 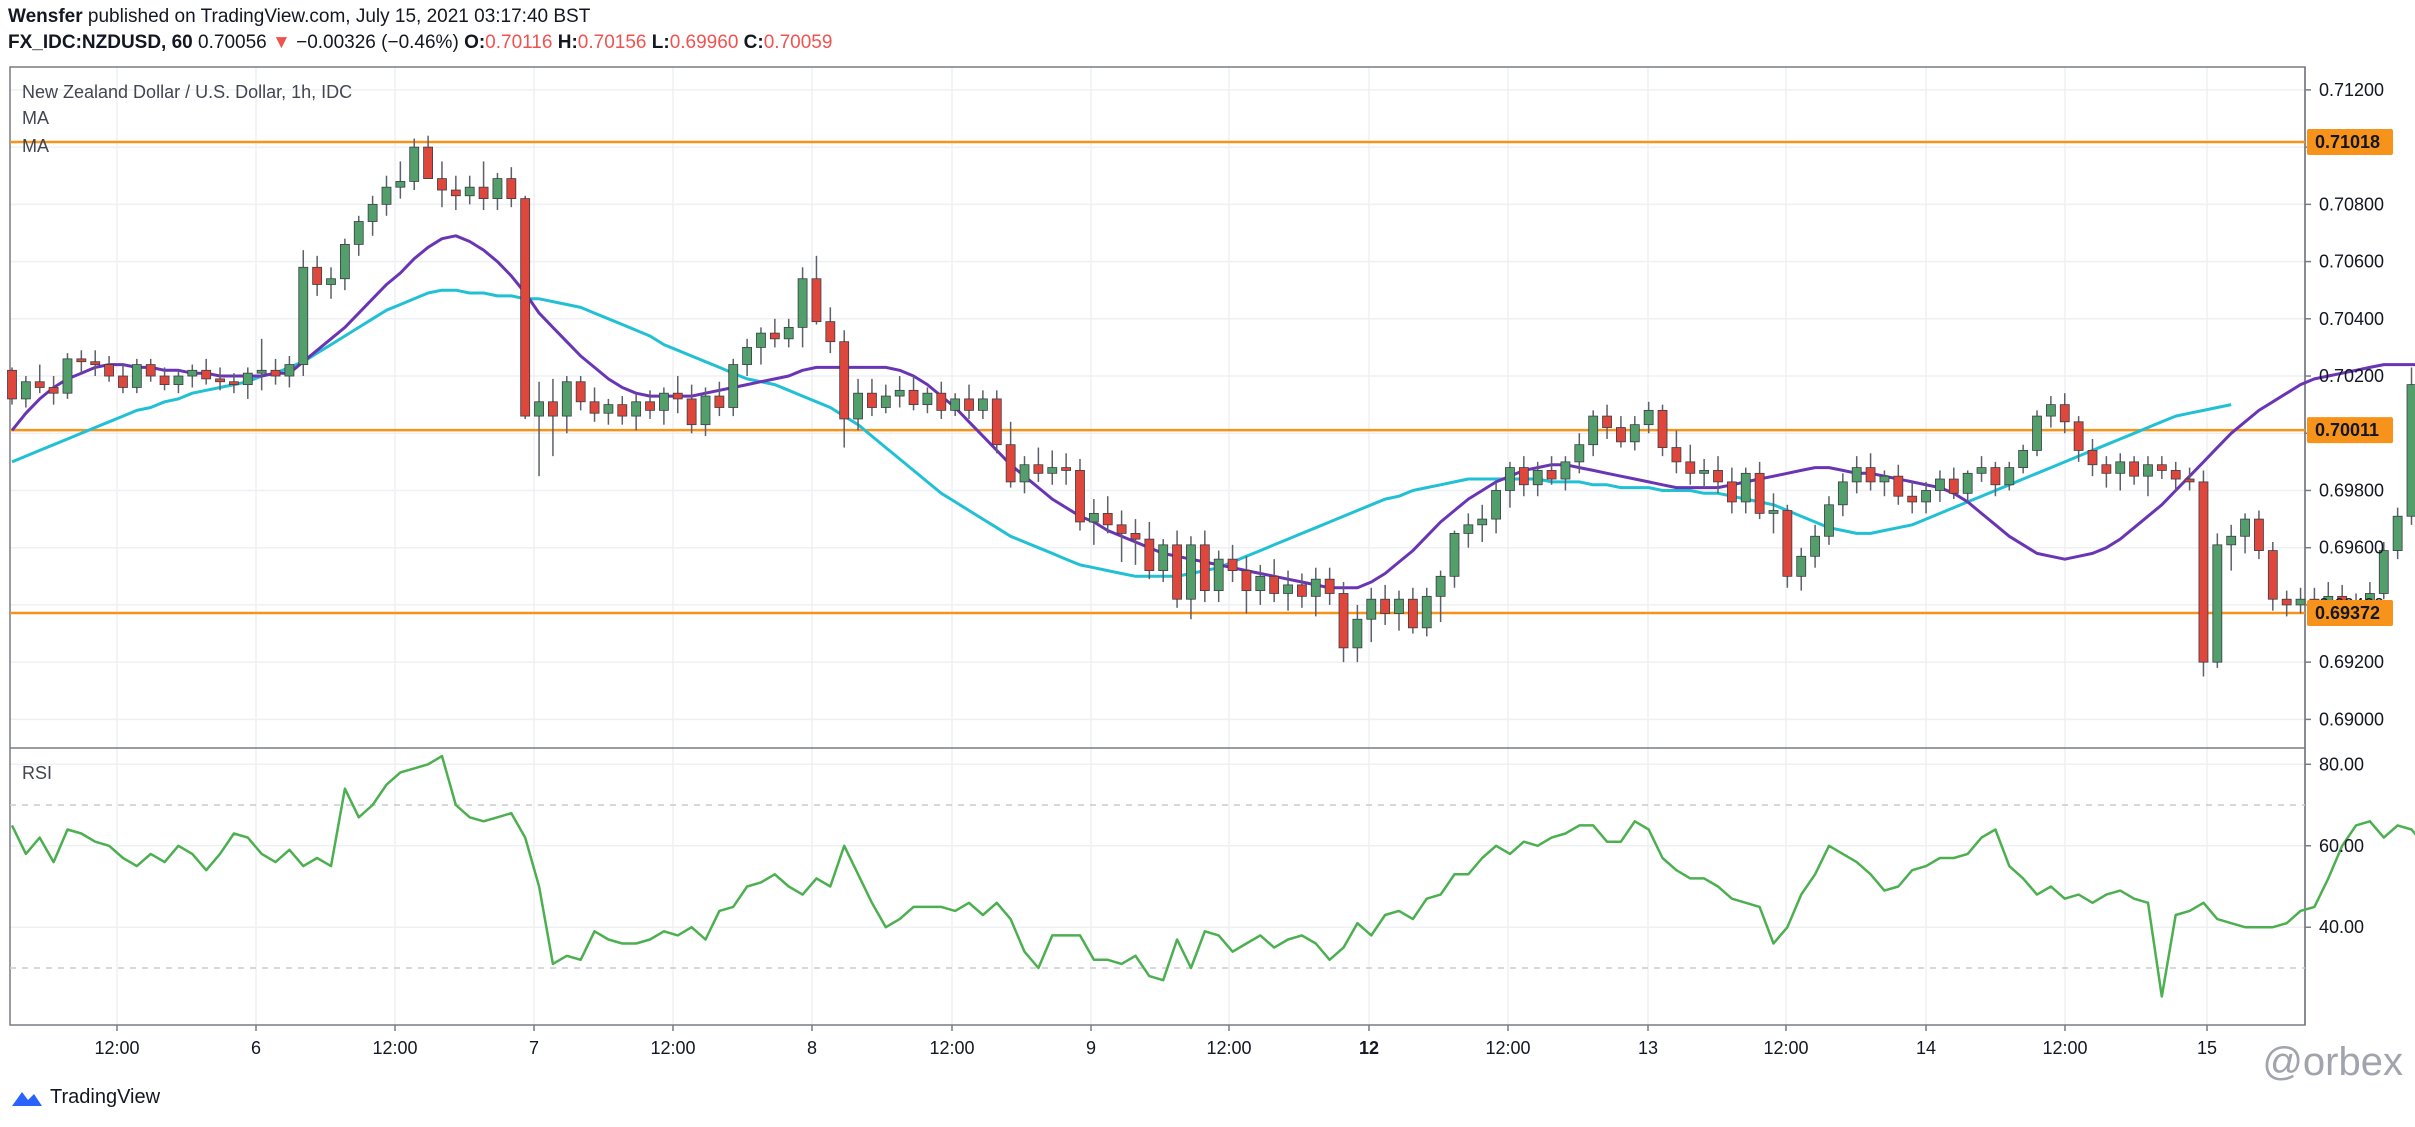 I want to click on time-tick-label: 6, so click(x=256, y=1048).